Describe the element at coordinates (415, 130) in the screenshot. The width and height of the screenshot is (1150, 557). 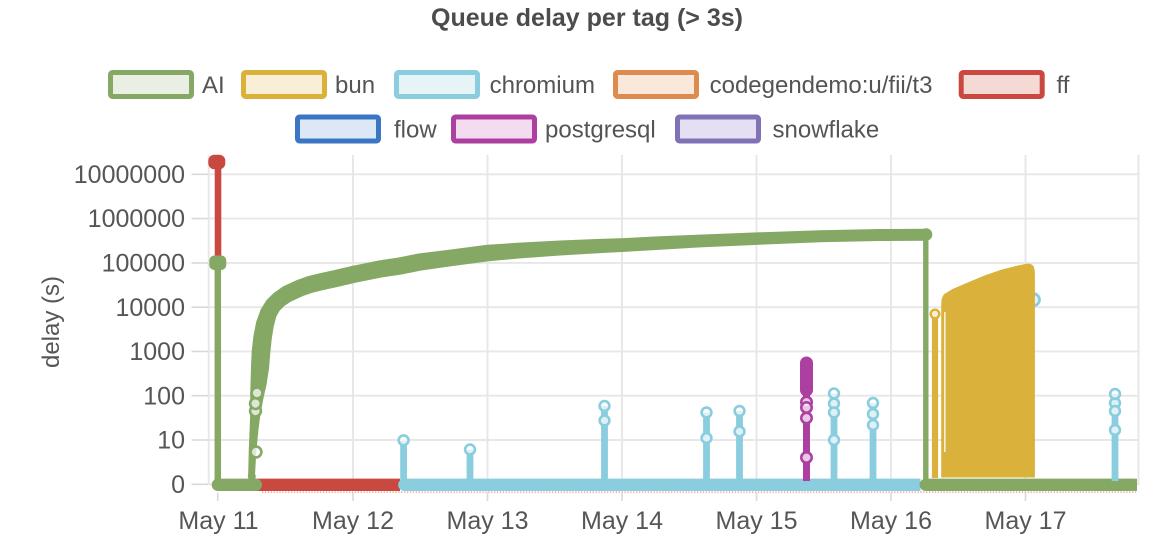
I see `svg-text: flow` at that location.